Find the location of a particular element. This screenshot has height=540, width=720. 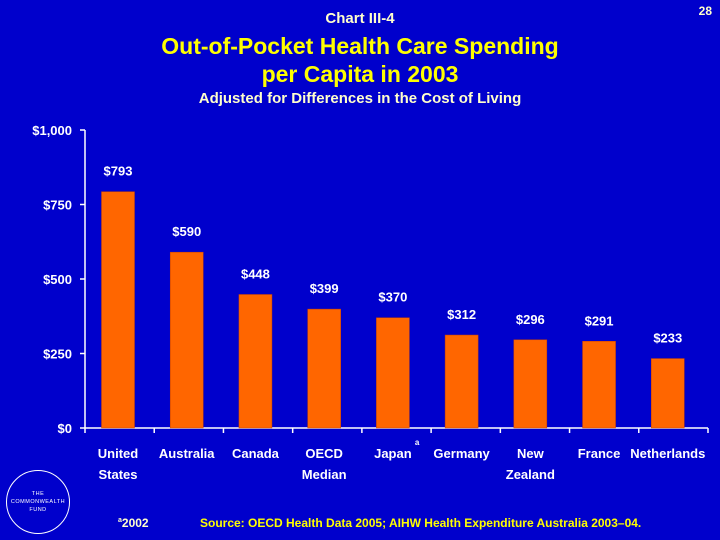

y-tick-label: $250 is located at coordinates (57, 354).